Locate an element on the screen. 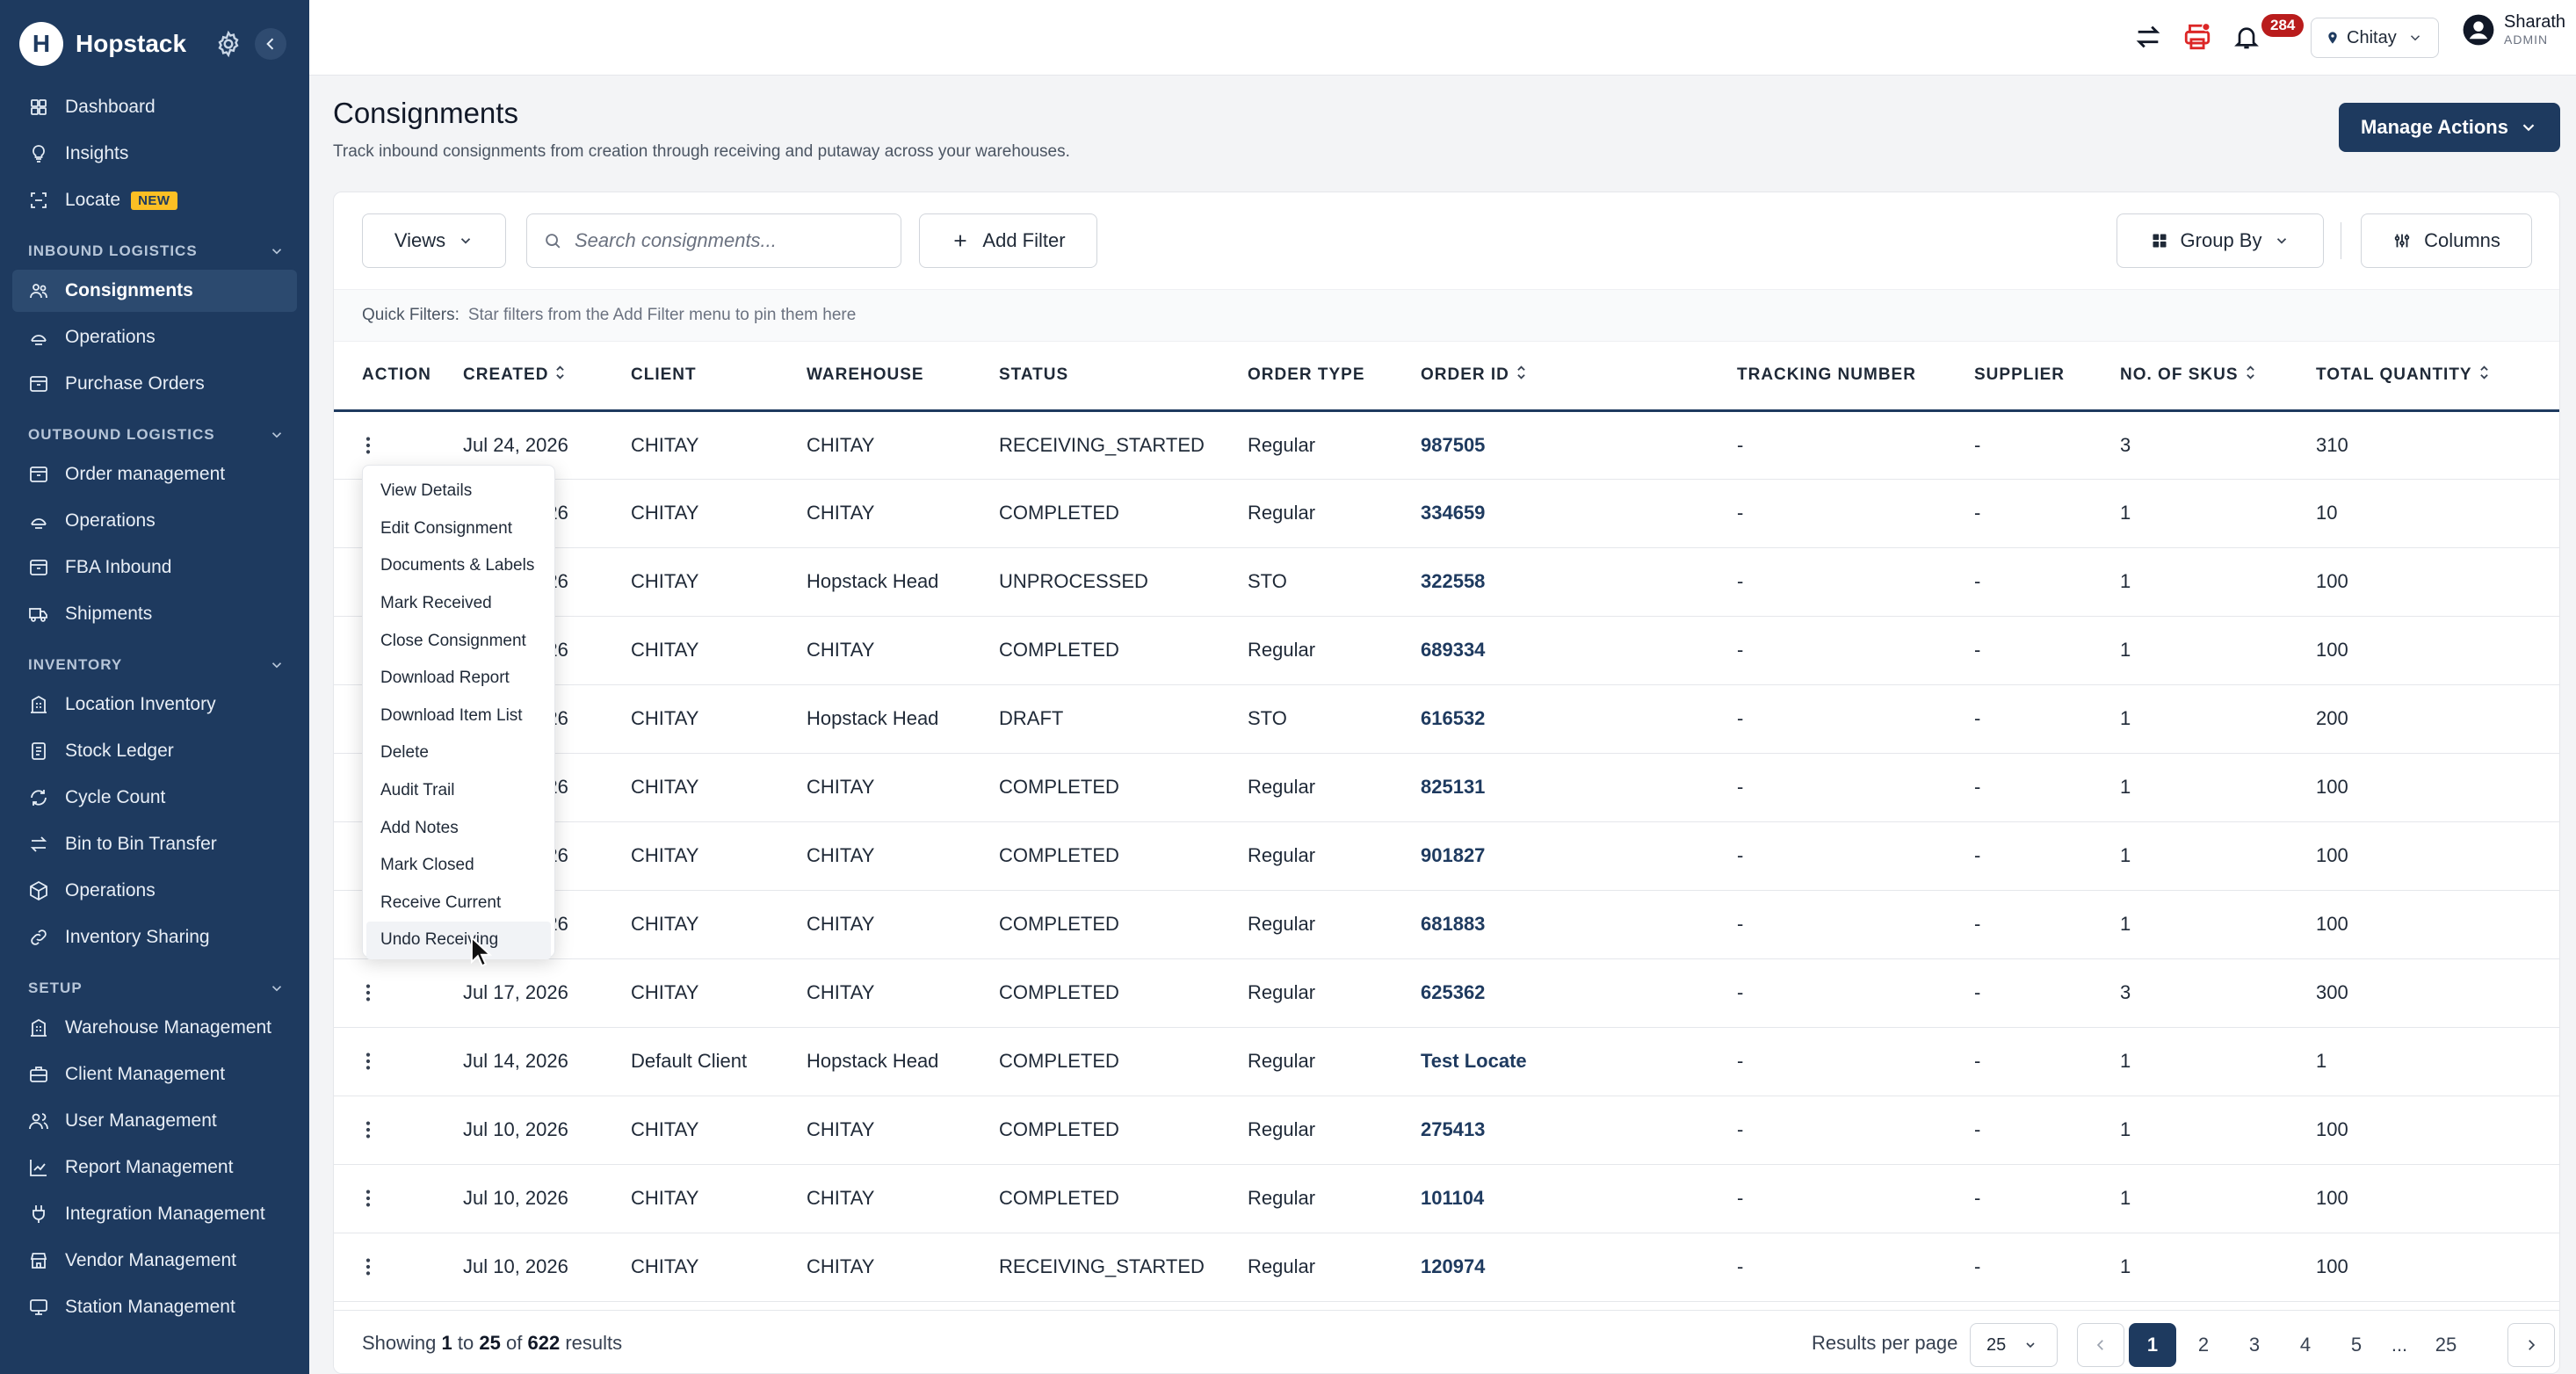 The width and height of the screenshot is (2576, 1374). cell-warehouse: CHITAY is located at coordinates (903, 1267).